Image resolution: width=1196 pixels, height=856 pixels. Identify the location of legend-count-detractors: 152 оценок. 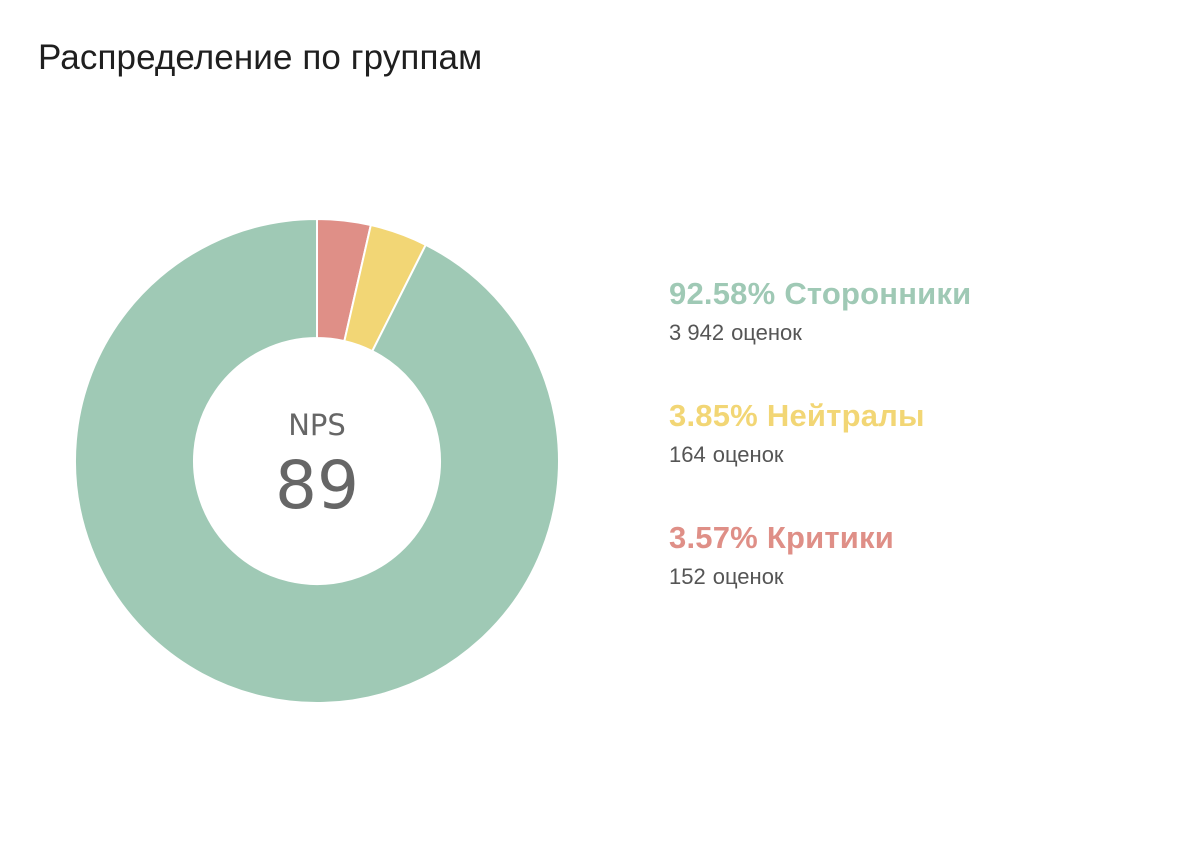
(820, 577).